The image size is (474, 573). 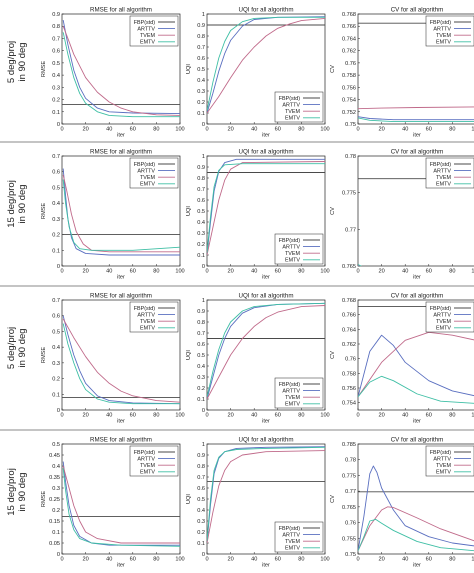 I want to click on x-tick-label: 20, so click(x=230, y=560).